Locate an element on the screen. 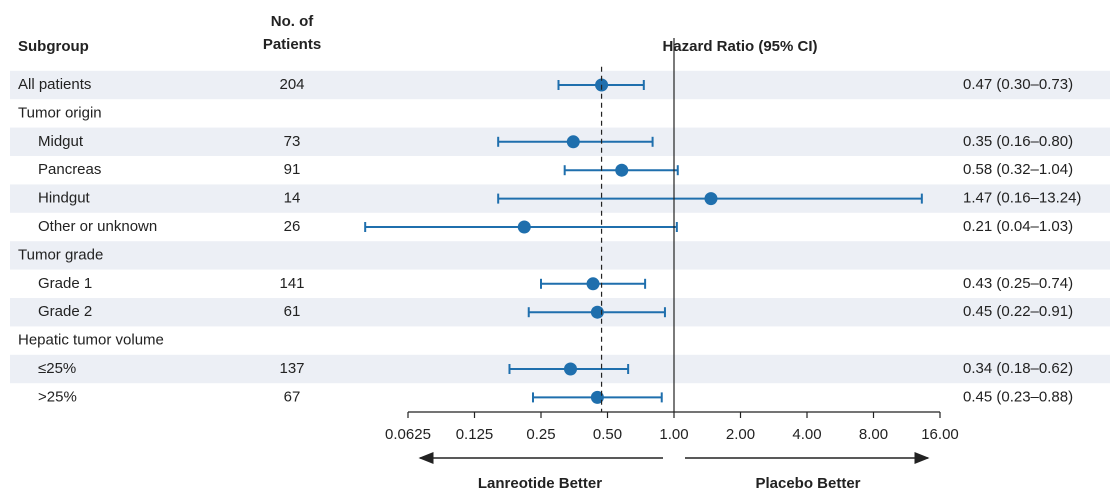  ci-label: 0.43 (0.25–0.74) is located at coordinates (1018, 283).